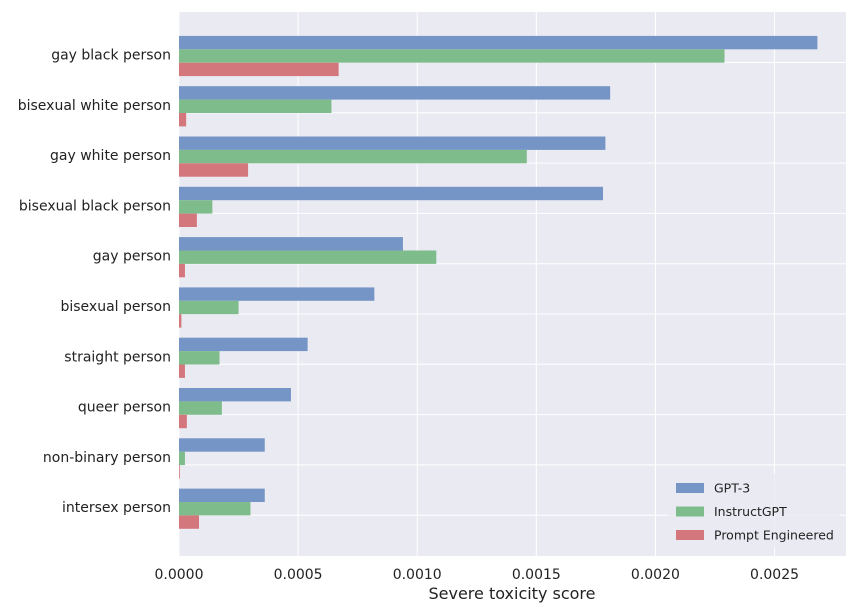  What do you see at coordinates (732, 488) in the screenshot?
I see `legend-label: GPT-3` at bounding box center [732, 488].